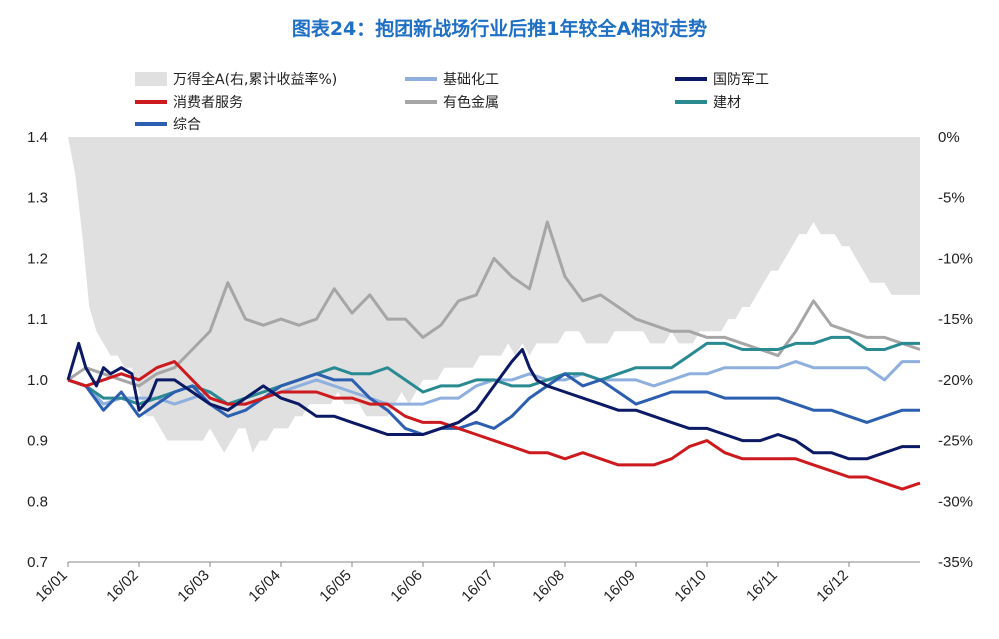 This screenshot has height=639, width=999. I want to click on y-left-tick-label: 0.7, so click(37, 562).